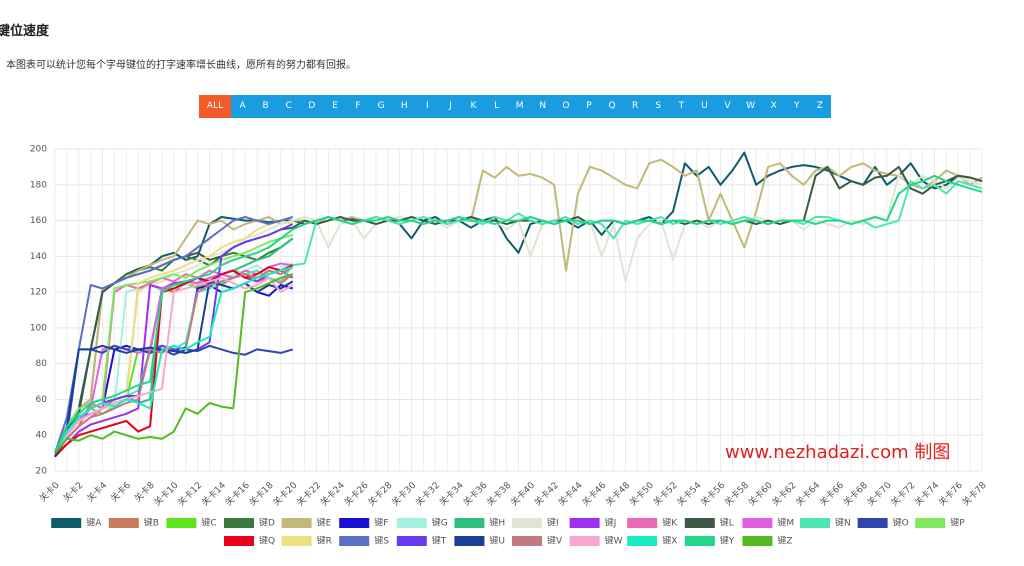 The image size is (1024, 566). I want to click on x-tick-label: 关卡38, so click(499, 494).